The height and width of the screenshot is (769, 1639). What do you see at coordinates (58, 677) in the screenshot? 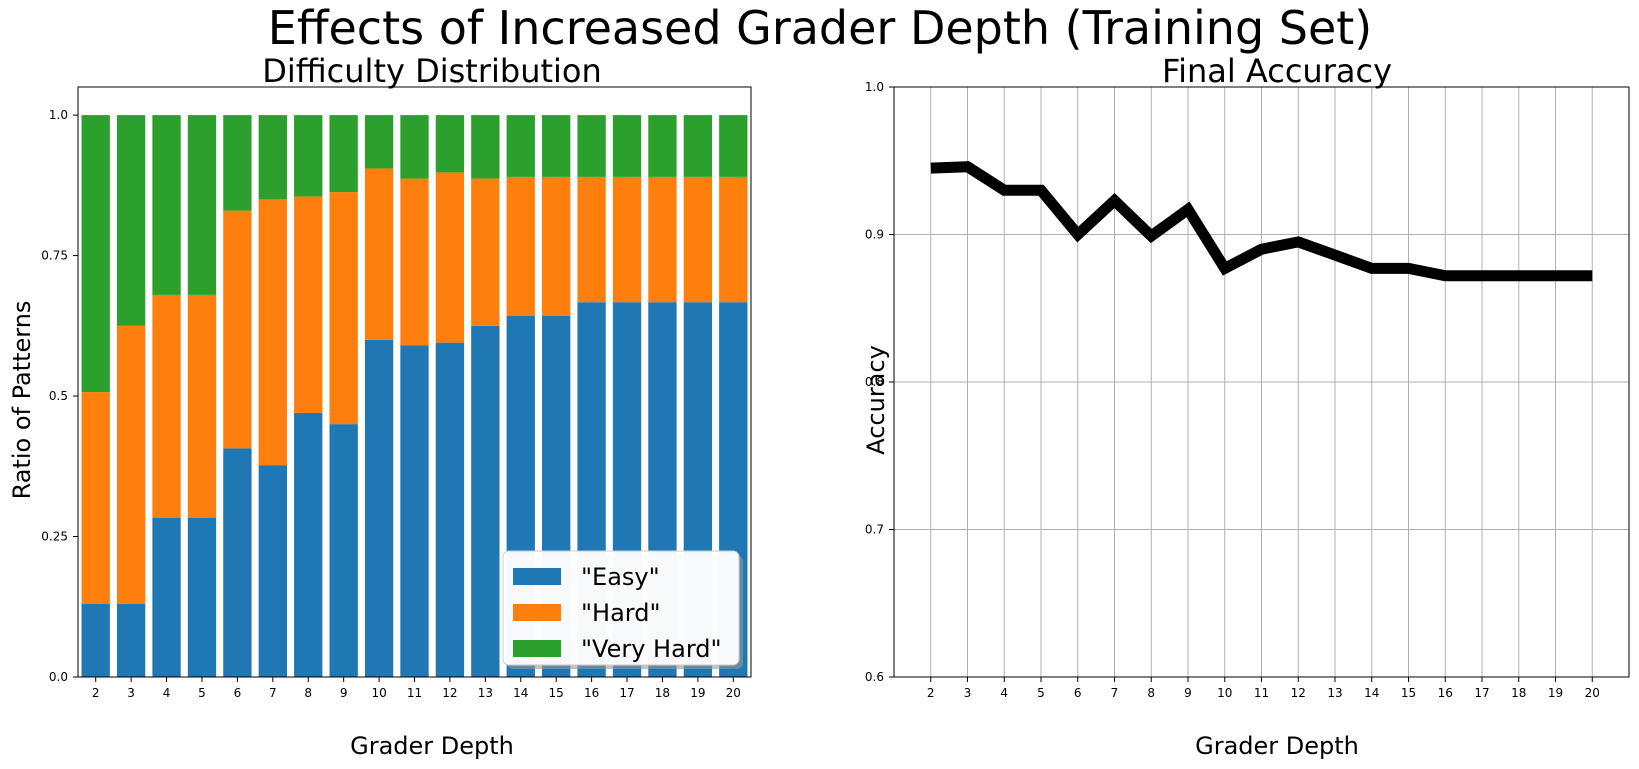
I see `y-tick-label: 0.0` at bounding box center [58, 677].